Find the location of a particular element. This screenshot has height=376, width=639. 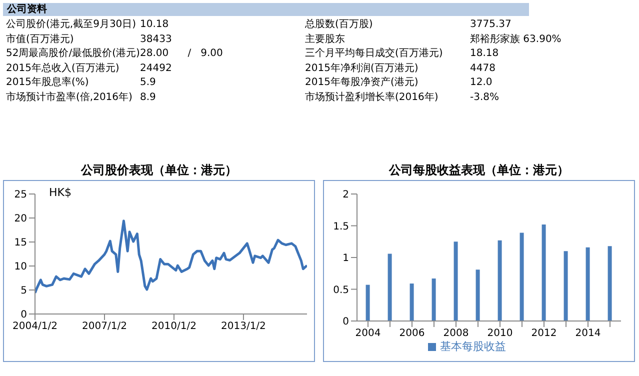

y-tick-label: 0.5 is located at coordinates (341, 290).